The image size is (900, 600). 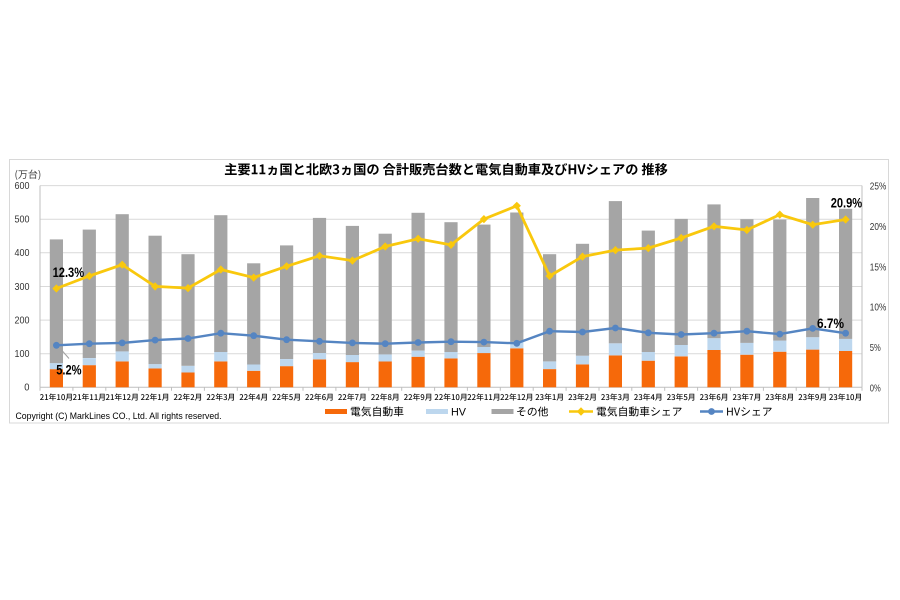 What do you see at coordinates (847, 203) in the screenshot?
I see `svg-text: 20.9%` at bounding box center [847, 203].